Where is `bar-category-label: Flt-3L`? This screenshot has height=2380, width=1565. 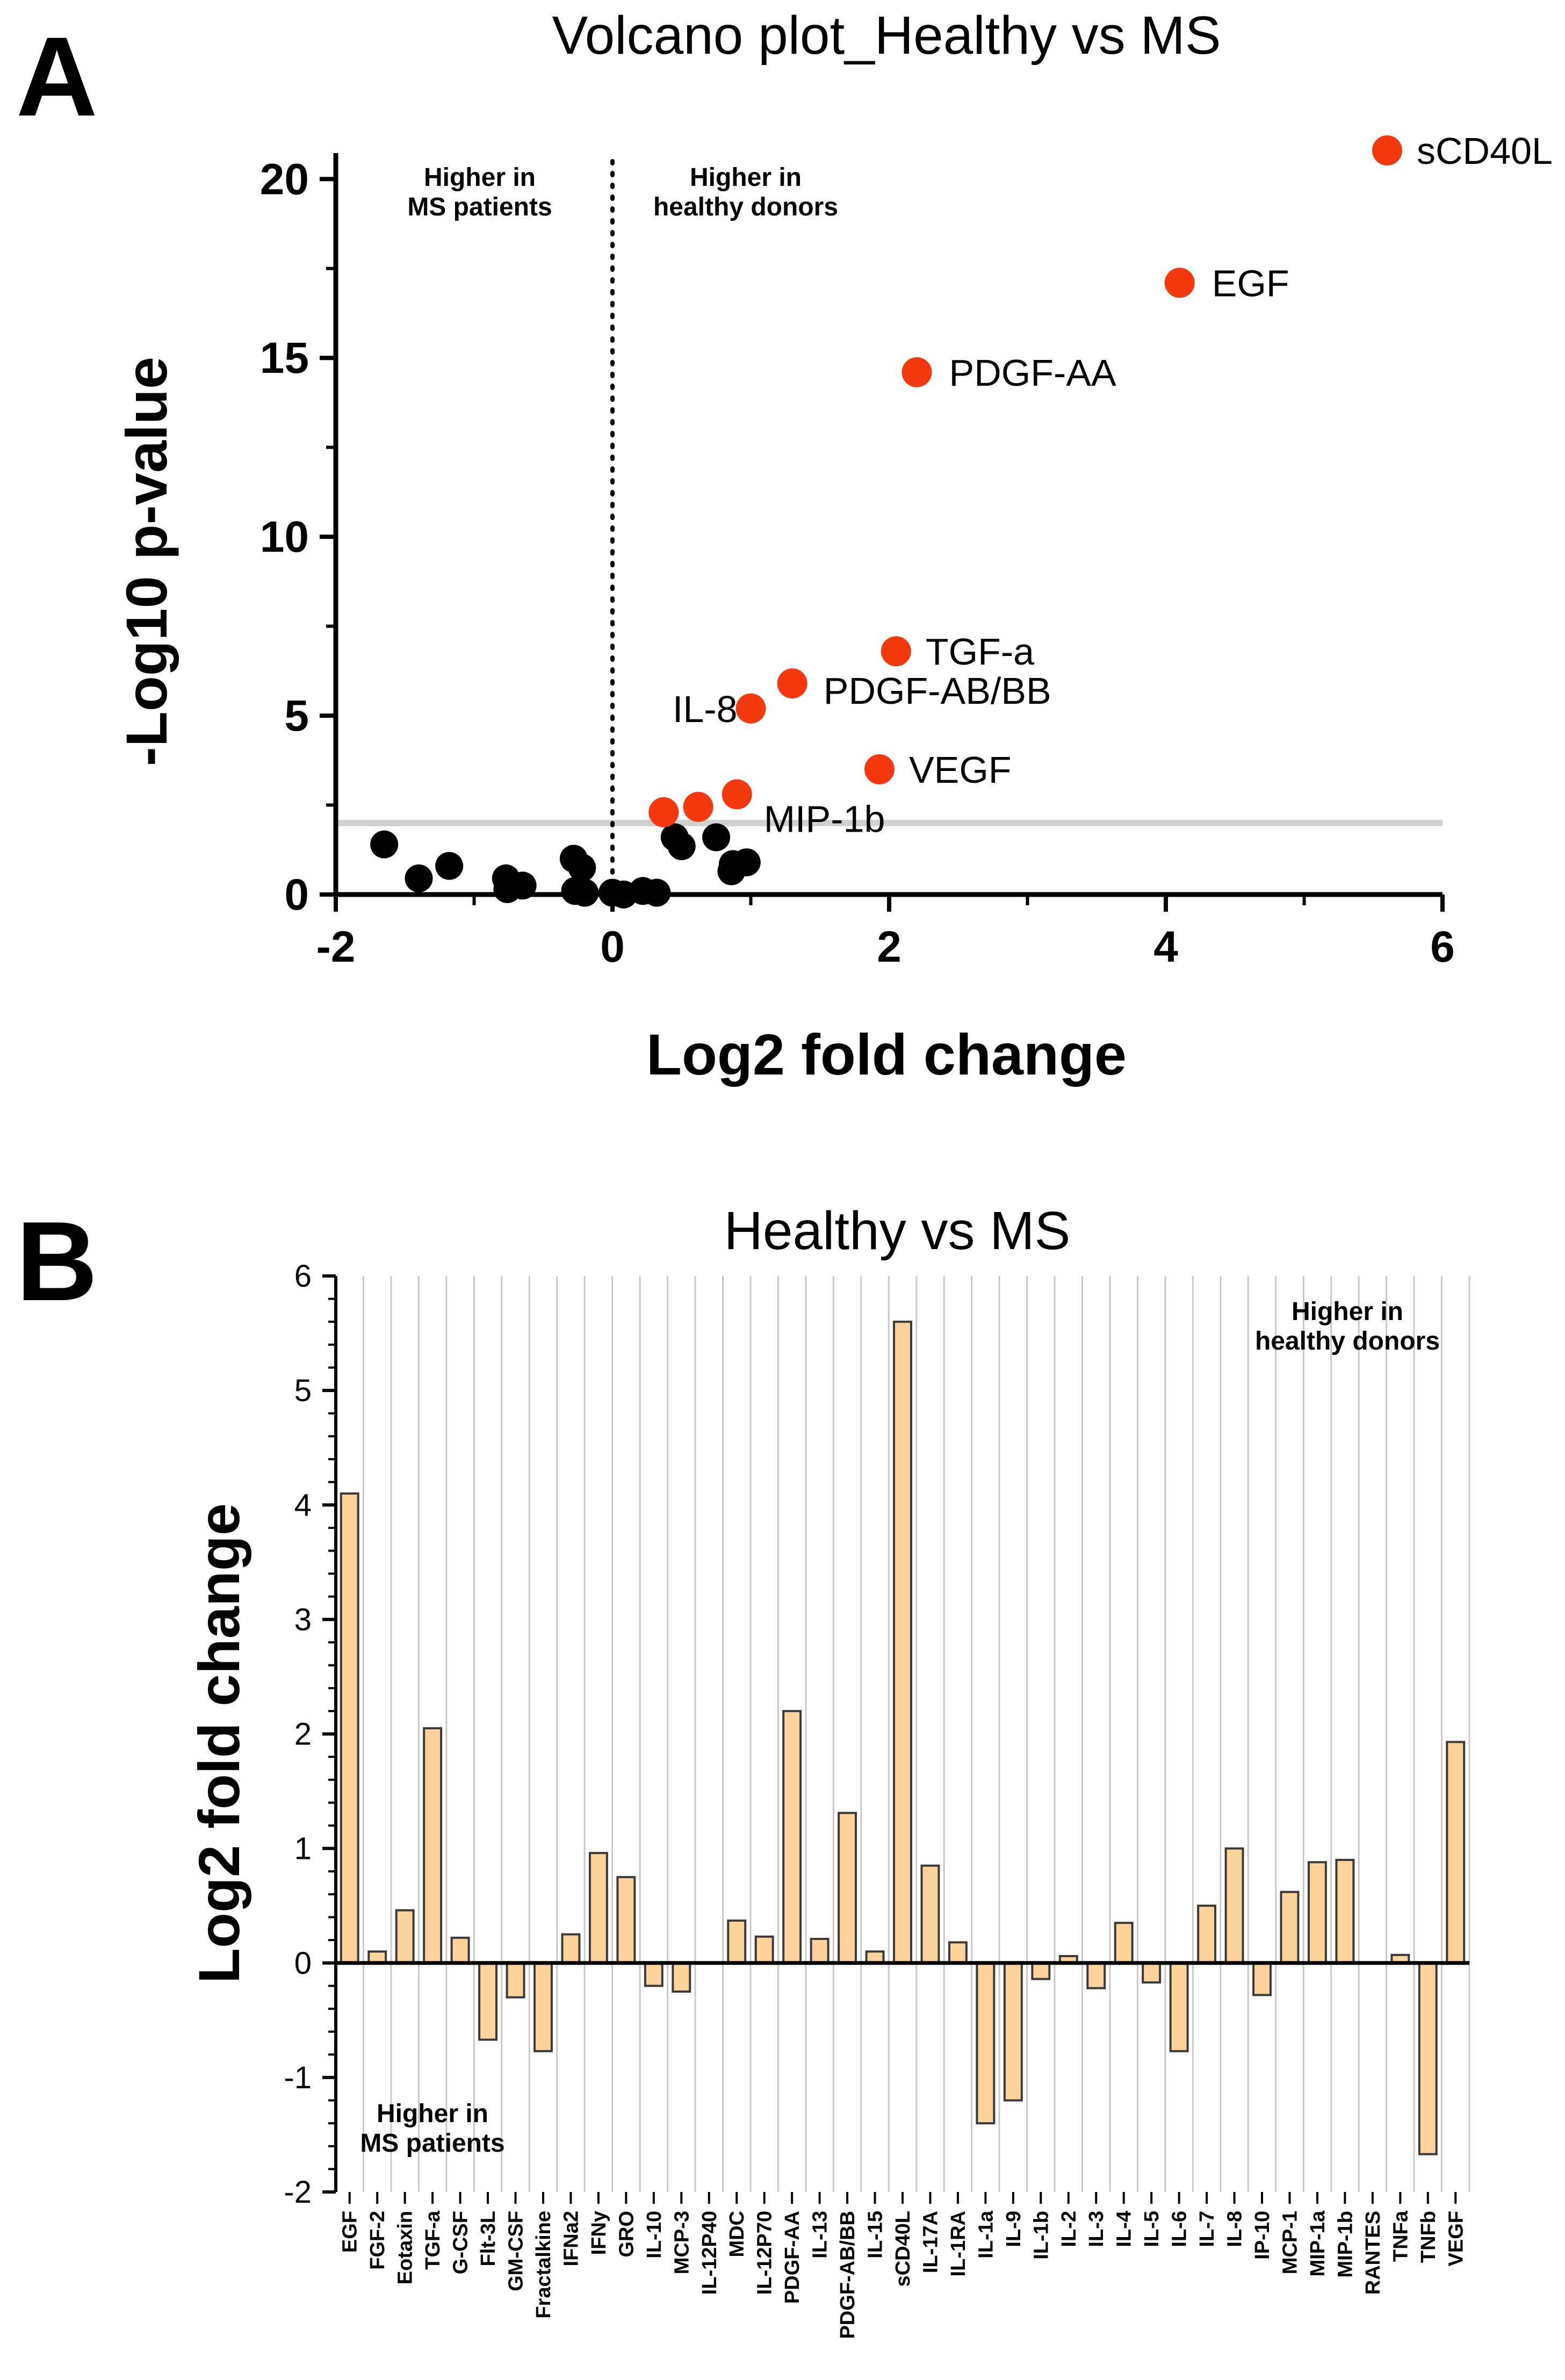
bar-category-label: Flt-3L is located at coordinates (489, 2238).